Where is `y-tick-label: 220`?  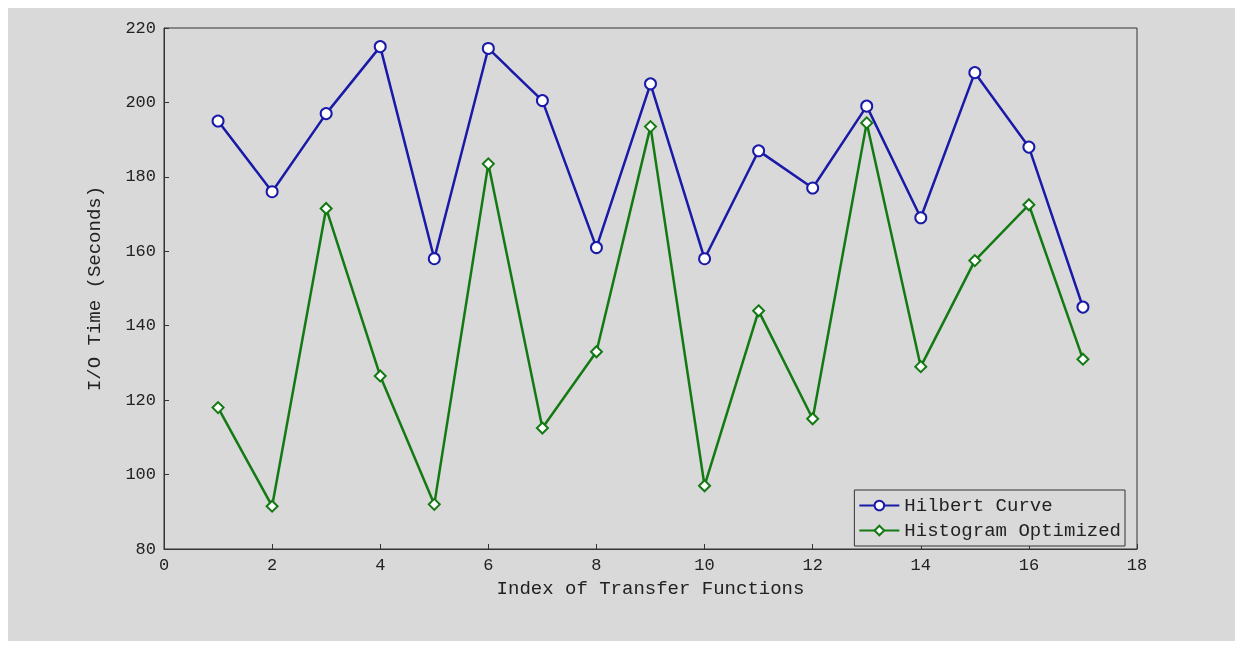 y-tick-label: 220 is located at coordinates (140, 28).